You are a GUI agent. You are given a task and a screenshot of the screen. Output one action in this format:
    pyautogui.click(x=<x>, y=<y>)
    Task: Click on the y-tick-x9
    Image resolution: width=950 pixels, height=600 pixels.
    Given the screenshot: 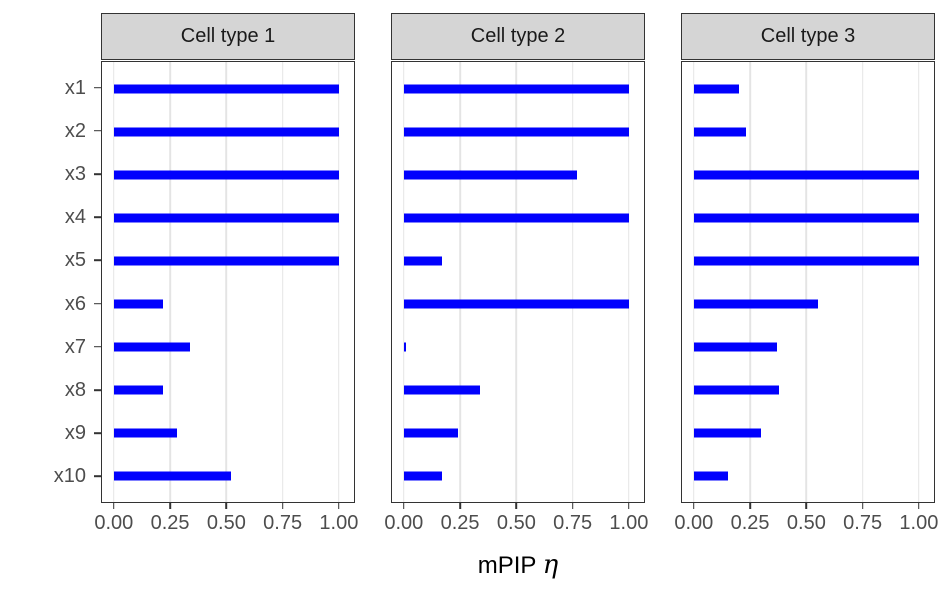 What is the action you would take?
    pyautogui.click(x=97, y=433)
    